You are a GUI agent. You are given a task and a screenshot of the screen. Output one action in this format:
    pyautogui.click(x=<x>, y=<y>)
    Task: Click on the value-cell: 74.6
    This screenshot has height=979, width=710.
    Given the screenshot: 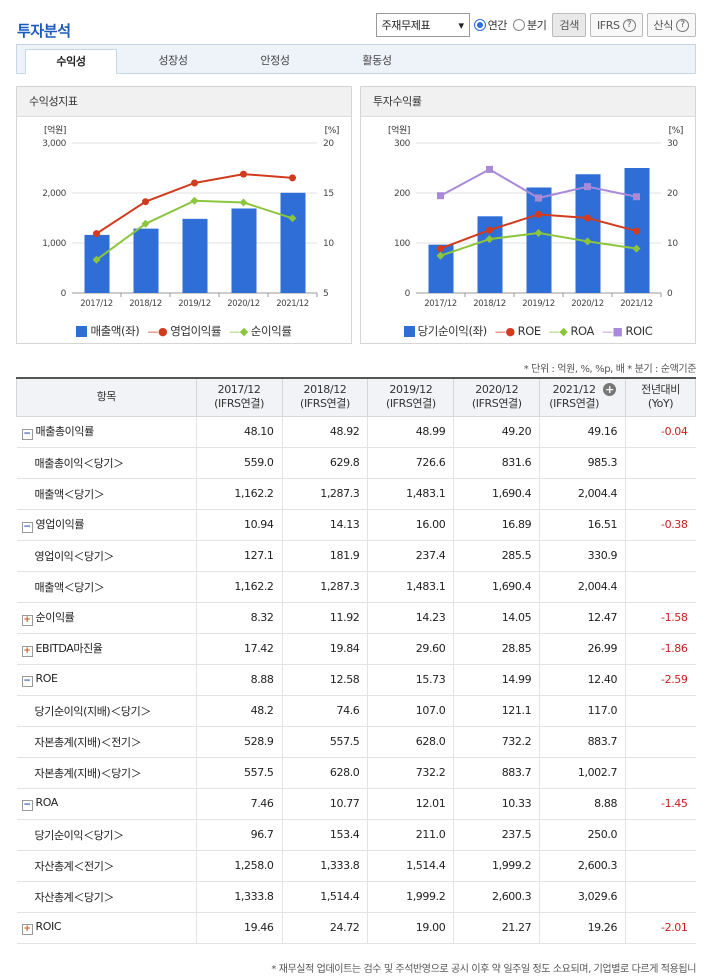 What is the action you would take?
    pyautogui.click(x=325, y=711)
    